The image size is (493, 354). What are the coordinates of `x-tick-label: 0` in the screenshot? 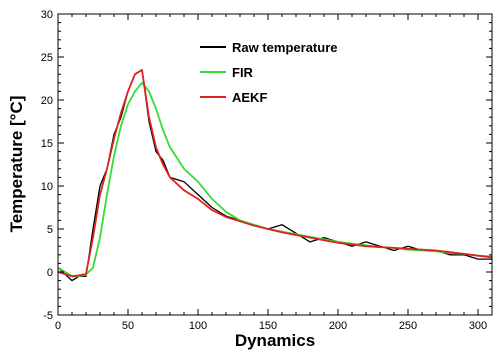 It's located at (58, 326).